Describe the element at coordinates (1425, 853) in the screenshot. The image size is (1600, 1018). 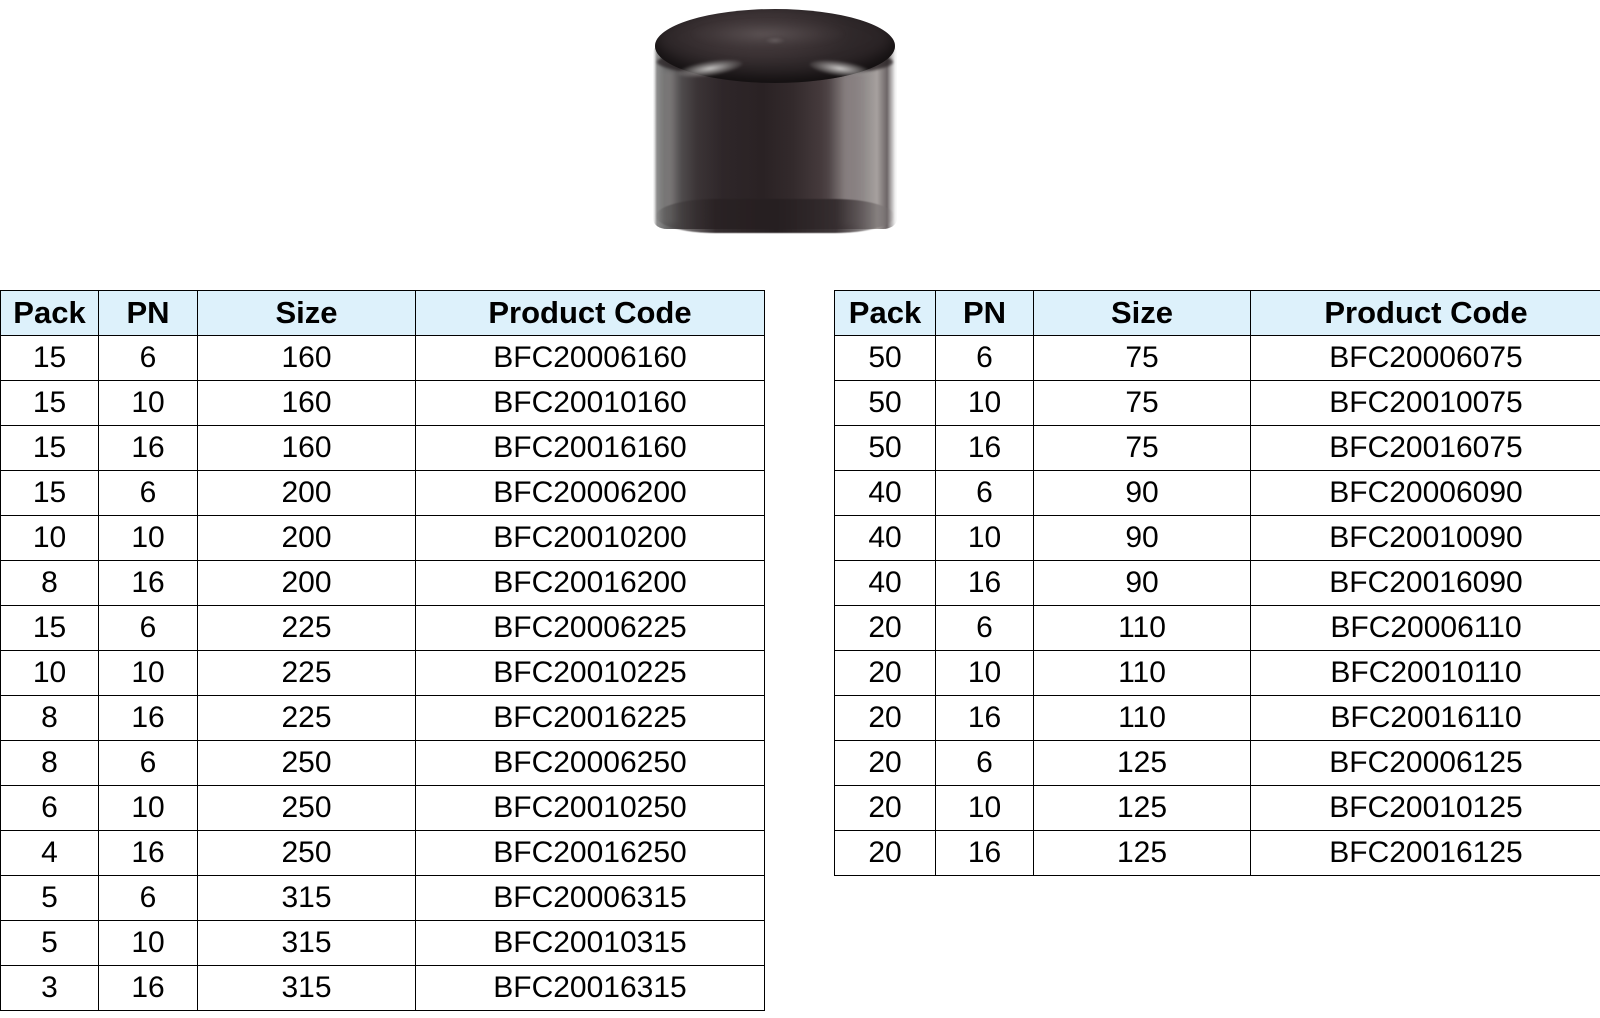
I see `cell-product-code: BFC20016125` at that location.